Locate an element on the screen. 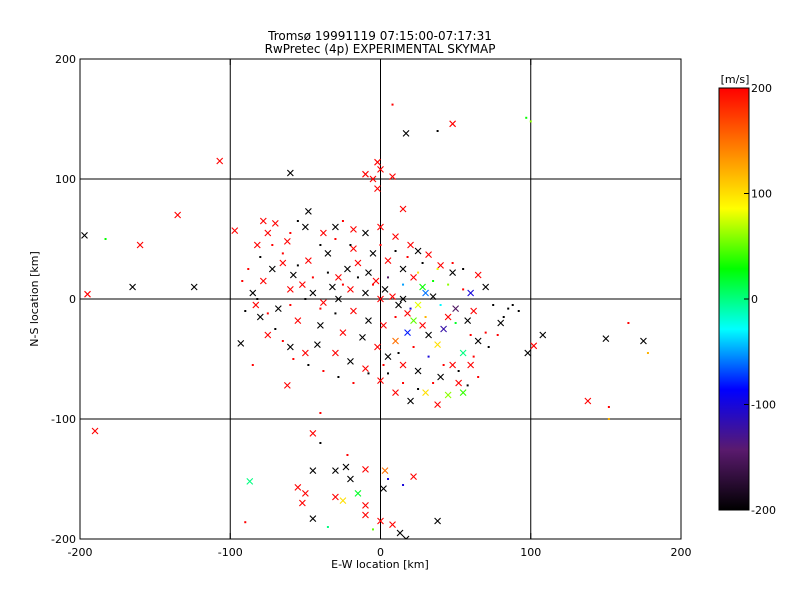 The image size is (800, 600). y-tick-label: -200 is located at coordinates (63, 539).